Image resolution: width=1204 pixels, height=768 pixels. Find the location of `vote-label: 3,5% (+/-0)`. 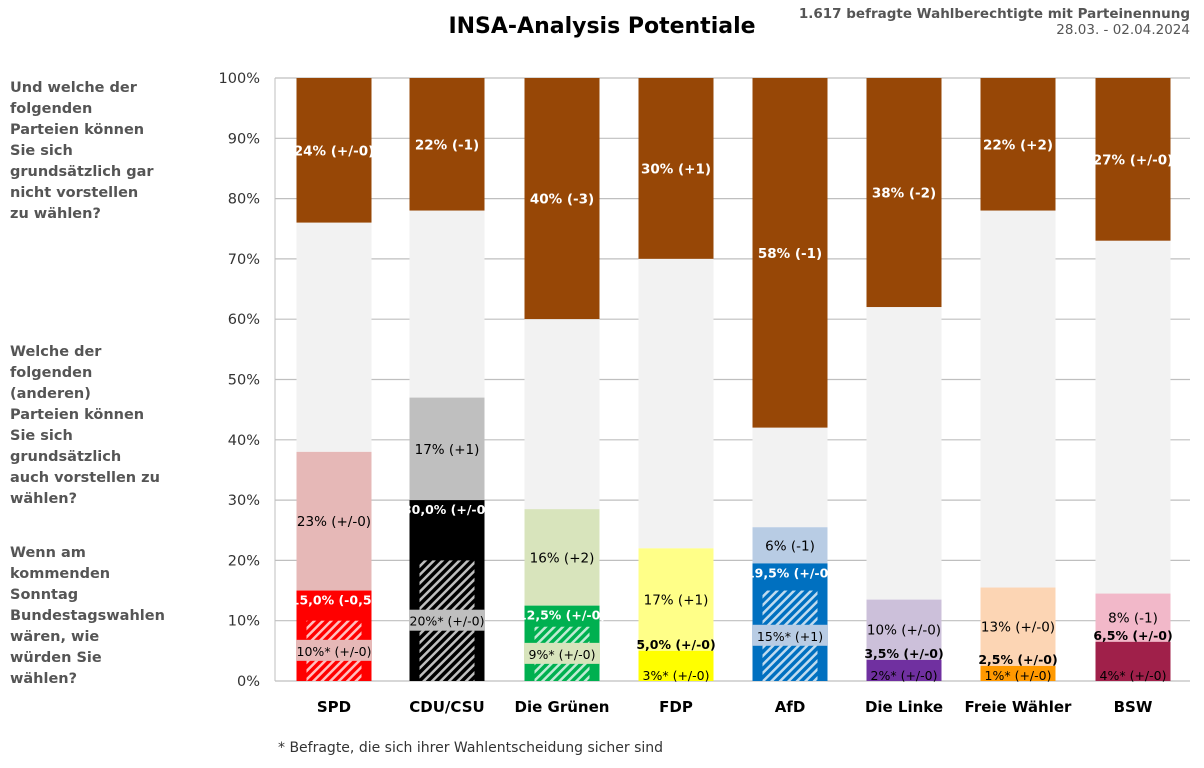

vote-label: 3,5% (+/-0) is located at coordinates (903, 653).